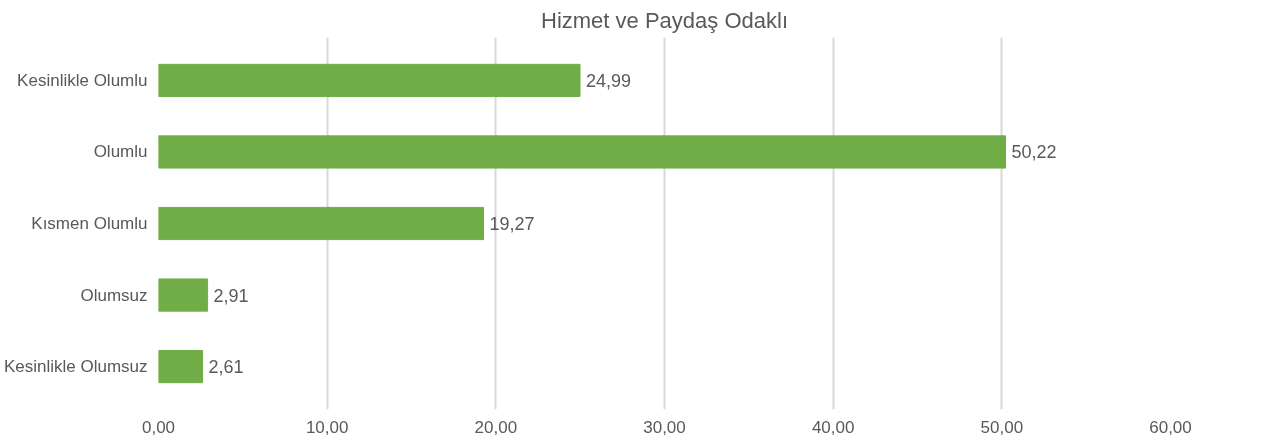 The image size is (1264, 445). Describe the element at coordinates (82, 80) in the screenshot. I see `y-tick-label: Kesinlikle Olumlu` at that location.